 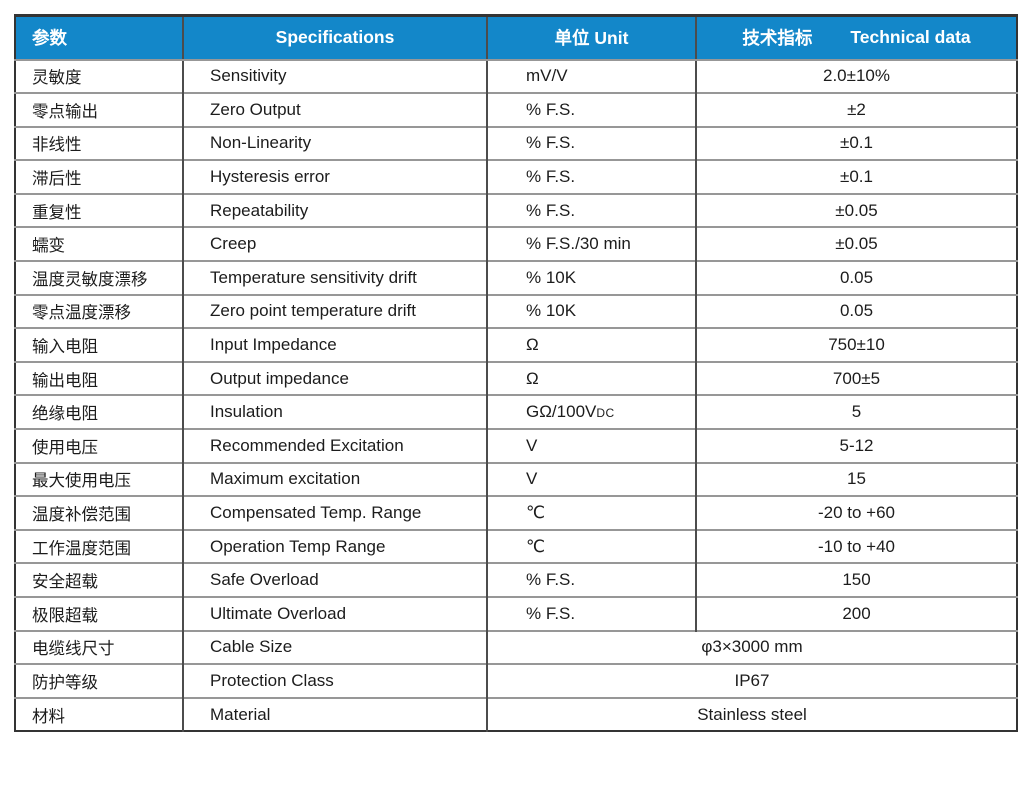 What do you see at coordinates (334, 378) in the screenshot?
I see `specification-cell: Output impedance` at bounding box center [334, 378].